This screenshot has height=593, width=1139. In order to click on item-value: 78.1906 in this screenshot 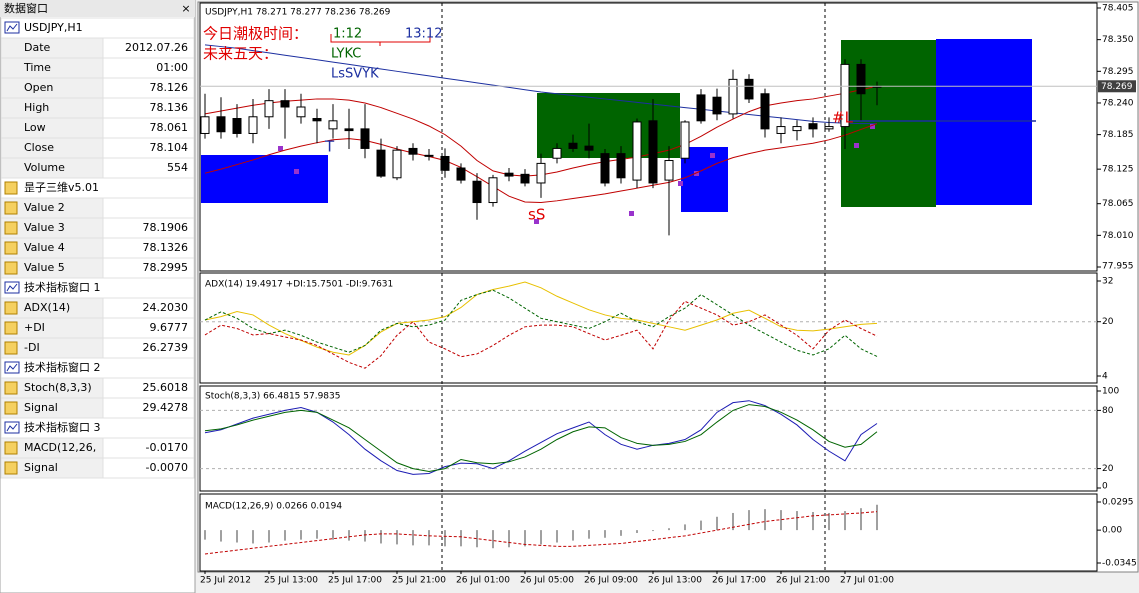, I will do `click(166, 227)`.